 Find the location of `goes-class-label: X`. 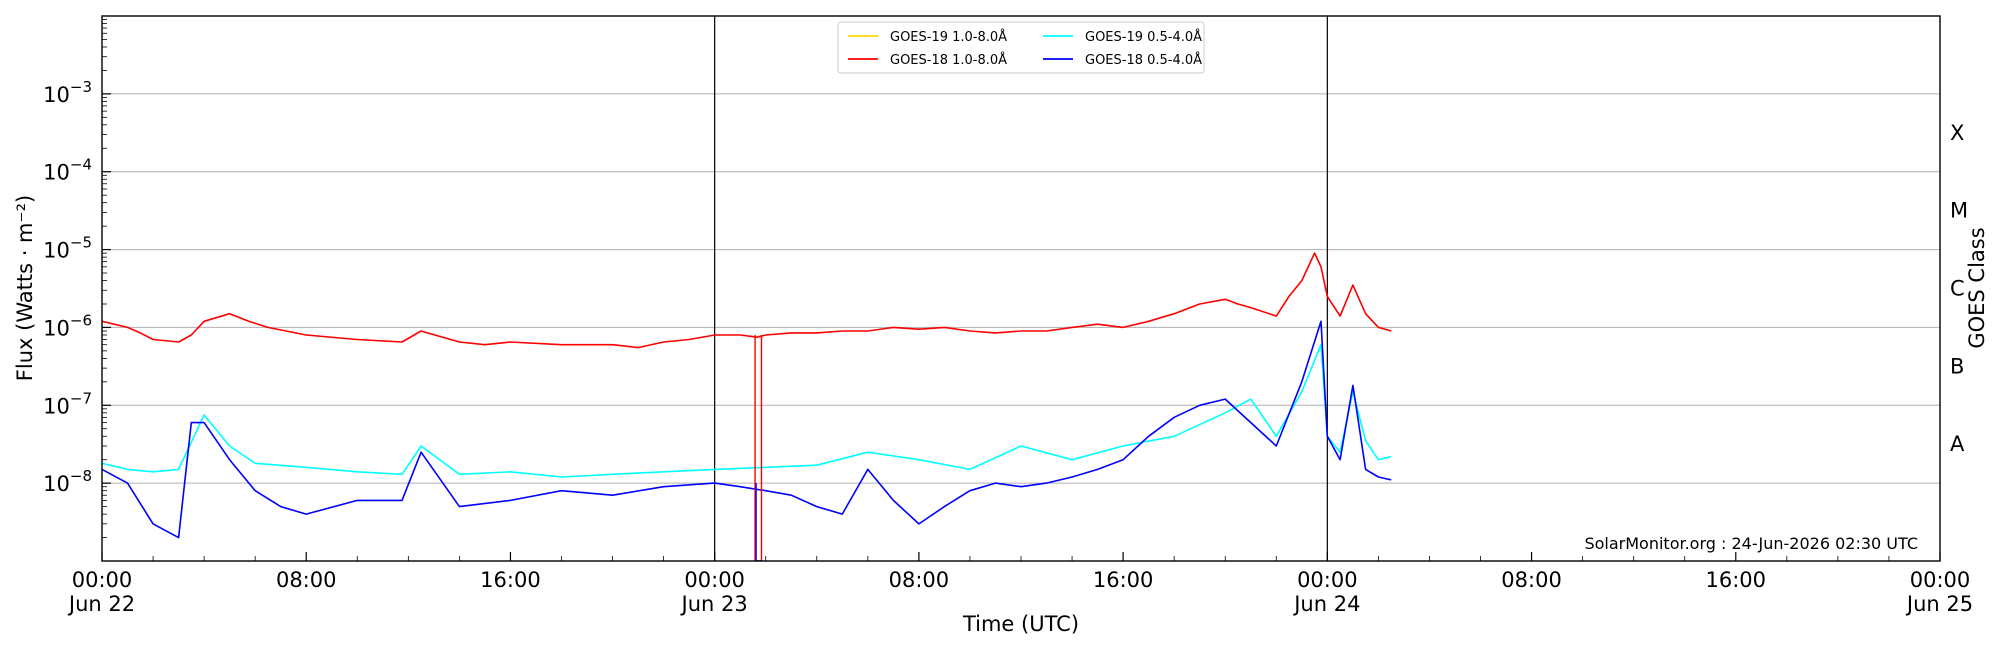

goes-class-label: X is located at coordinates (1957, 133).